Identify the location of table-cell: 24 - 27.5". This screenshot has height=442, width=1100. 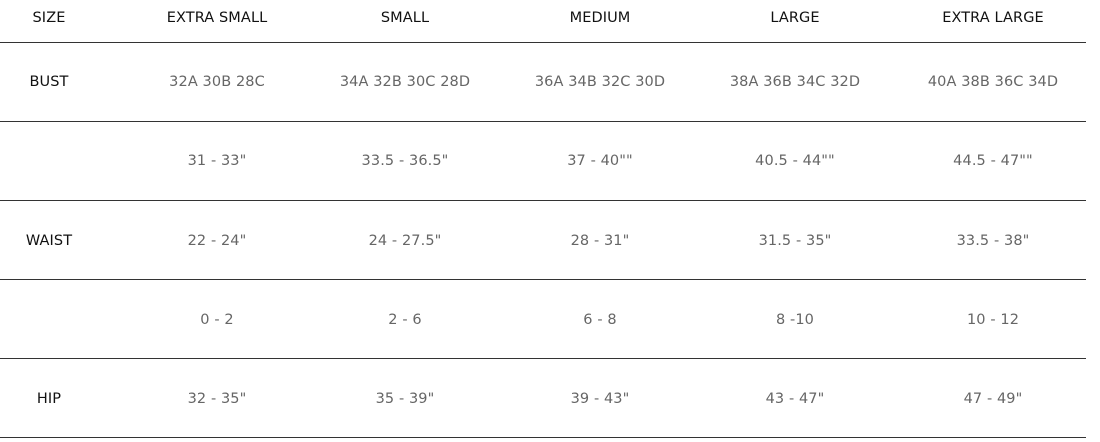
(405, 240).